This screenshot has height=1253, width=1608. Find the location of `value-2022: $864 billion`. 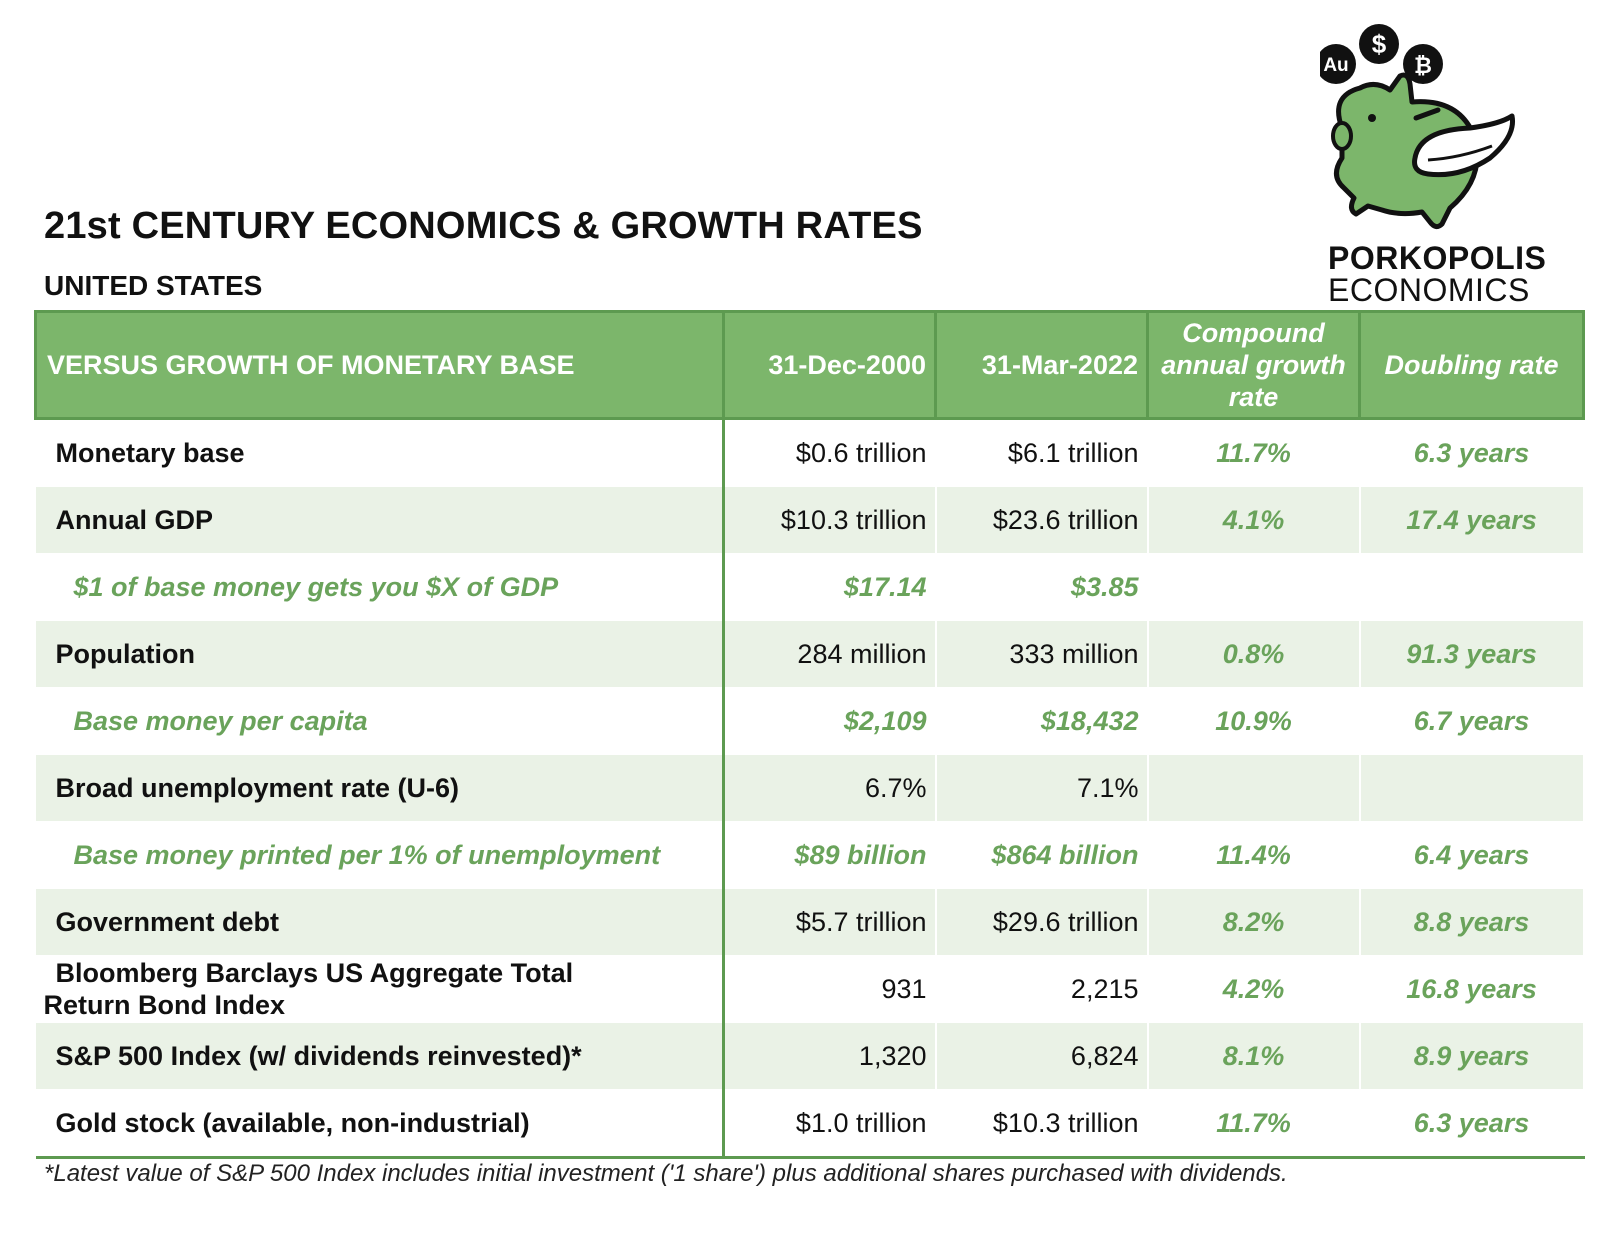

value-2022: $864 billion is located at coordinates (1042, 855).